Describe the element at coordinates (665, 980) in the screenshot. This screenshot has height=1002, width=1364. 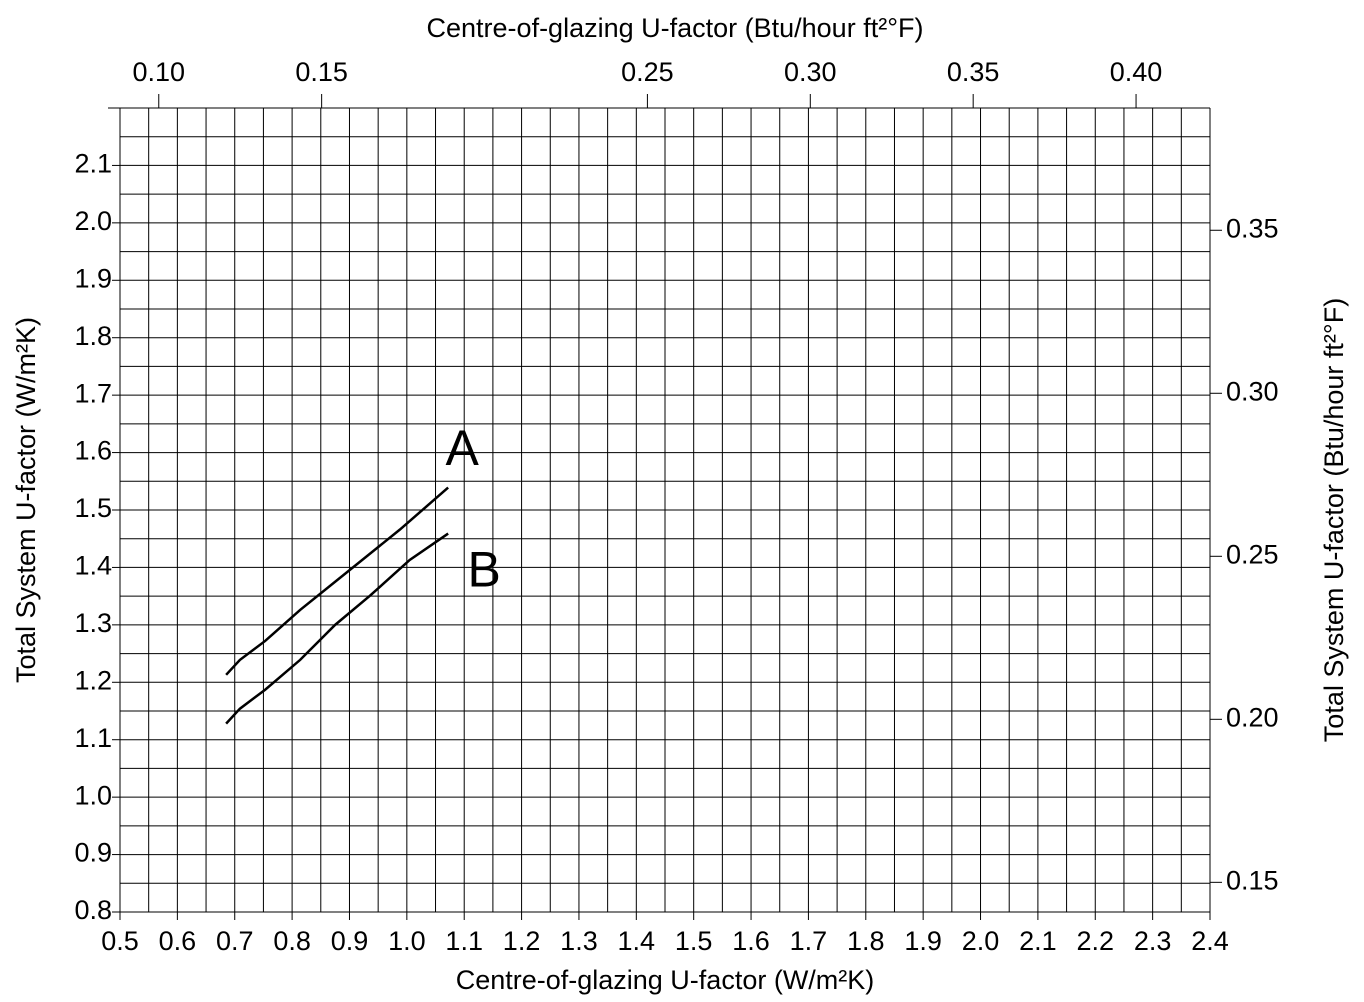
I see `x-axis-label: Centre-of-glazing U-factor (W/m²K)` at that location.